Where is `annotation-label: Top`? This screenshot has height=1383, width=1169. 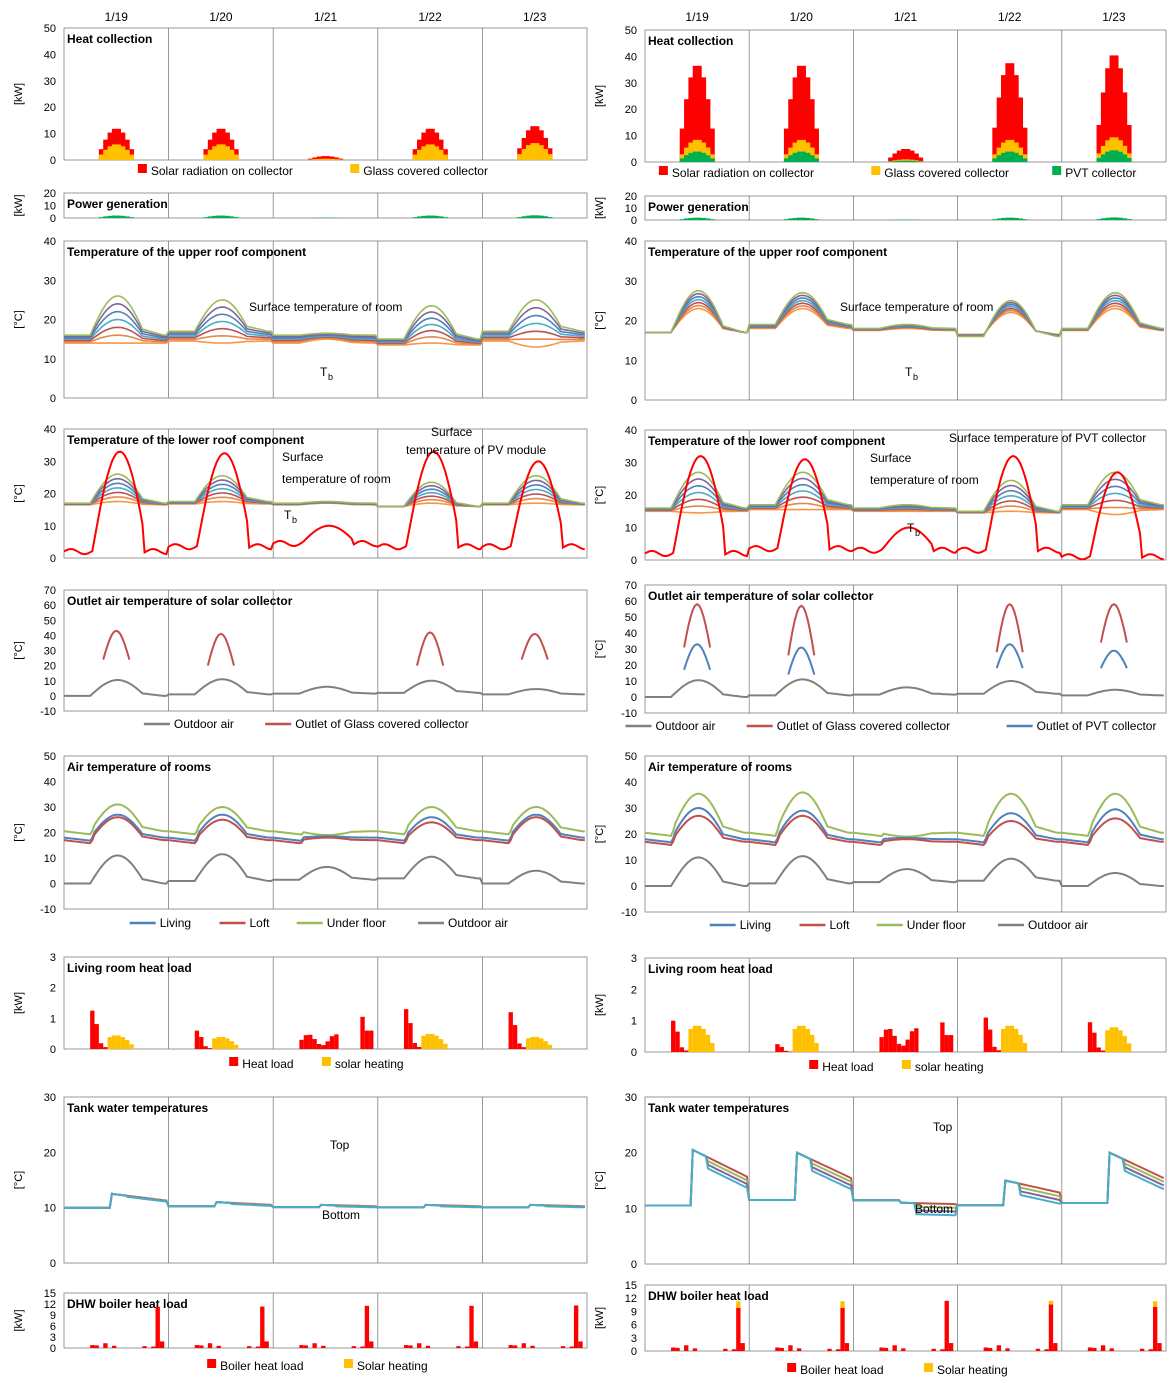 annotation-label: Top is located at coordinates (943, 1127).